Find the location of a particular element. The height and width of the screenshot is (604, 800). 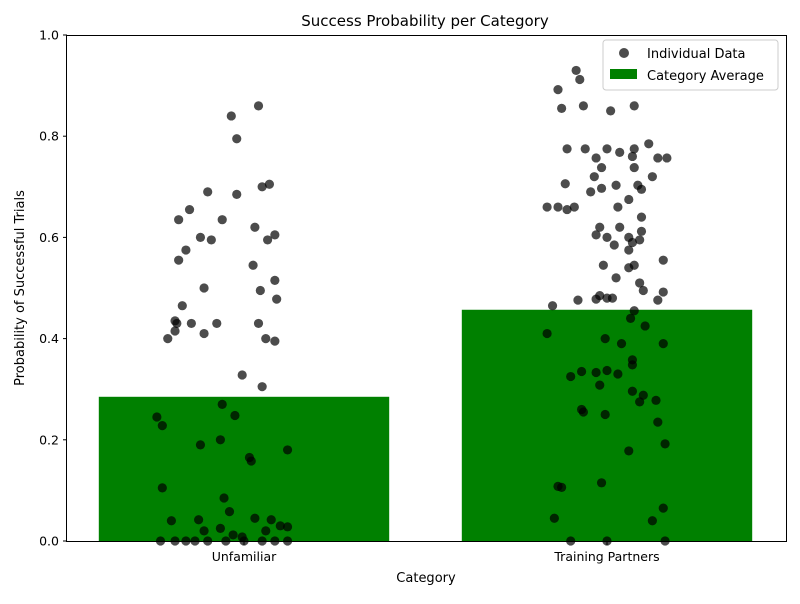

x-tick-label: Unfamiliar is located at coordinates (244, 556).